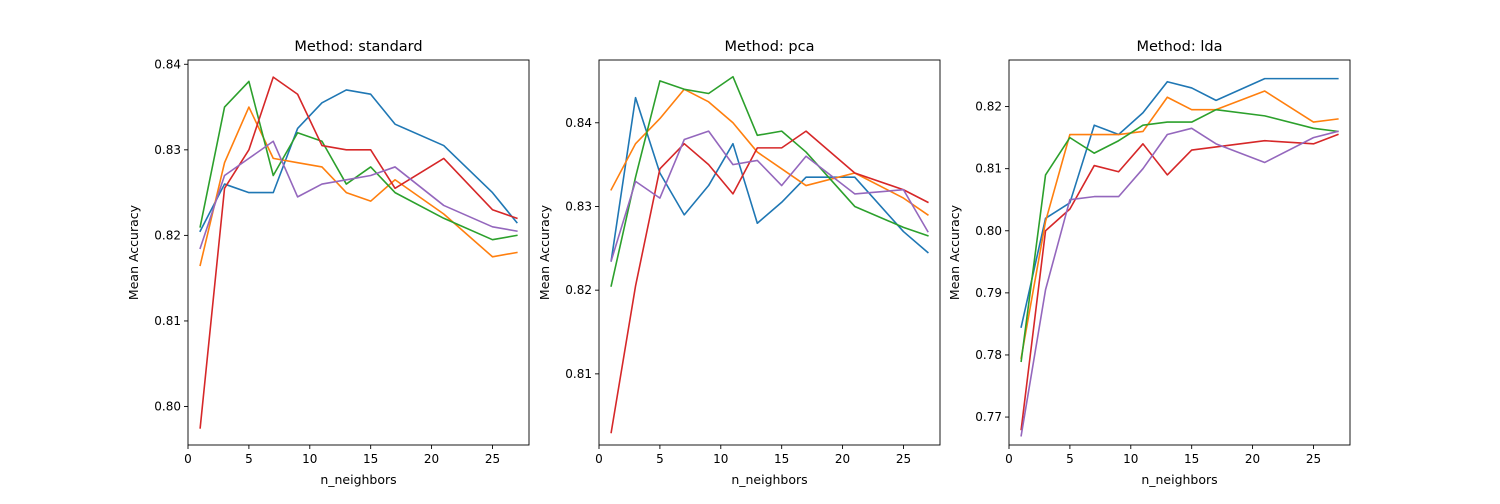  What do you see at coordinates (988, 293) in the screenshot?
I see `y-tick-label: 0.79` at bounding box center [988, 293].